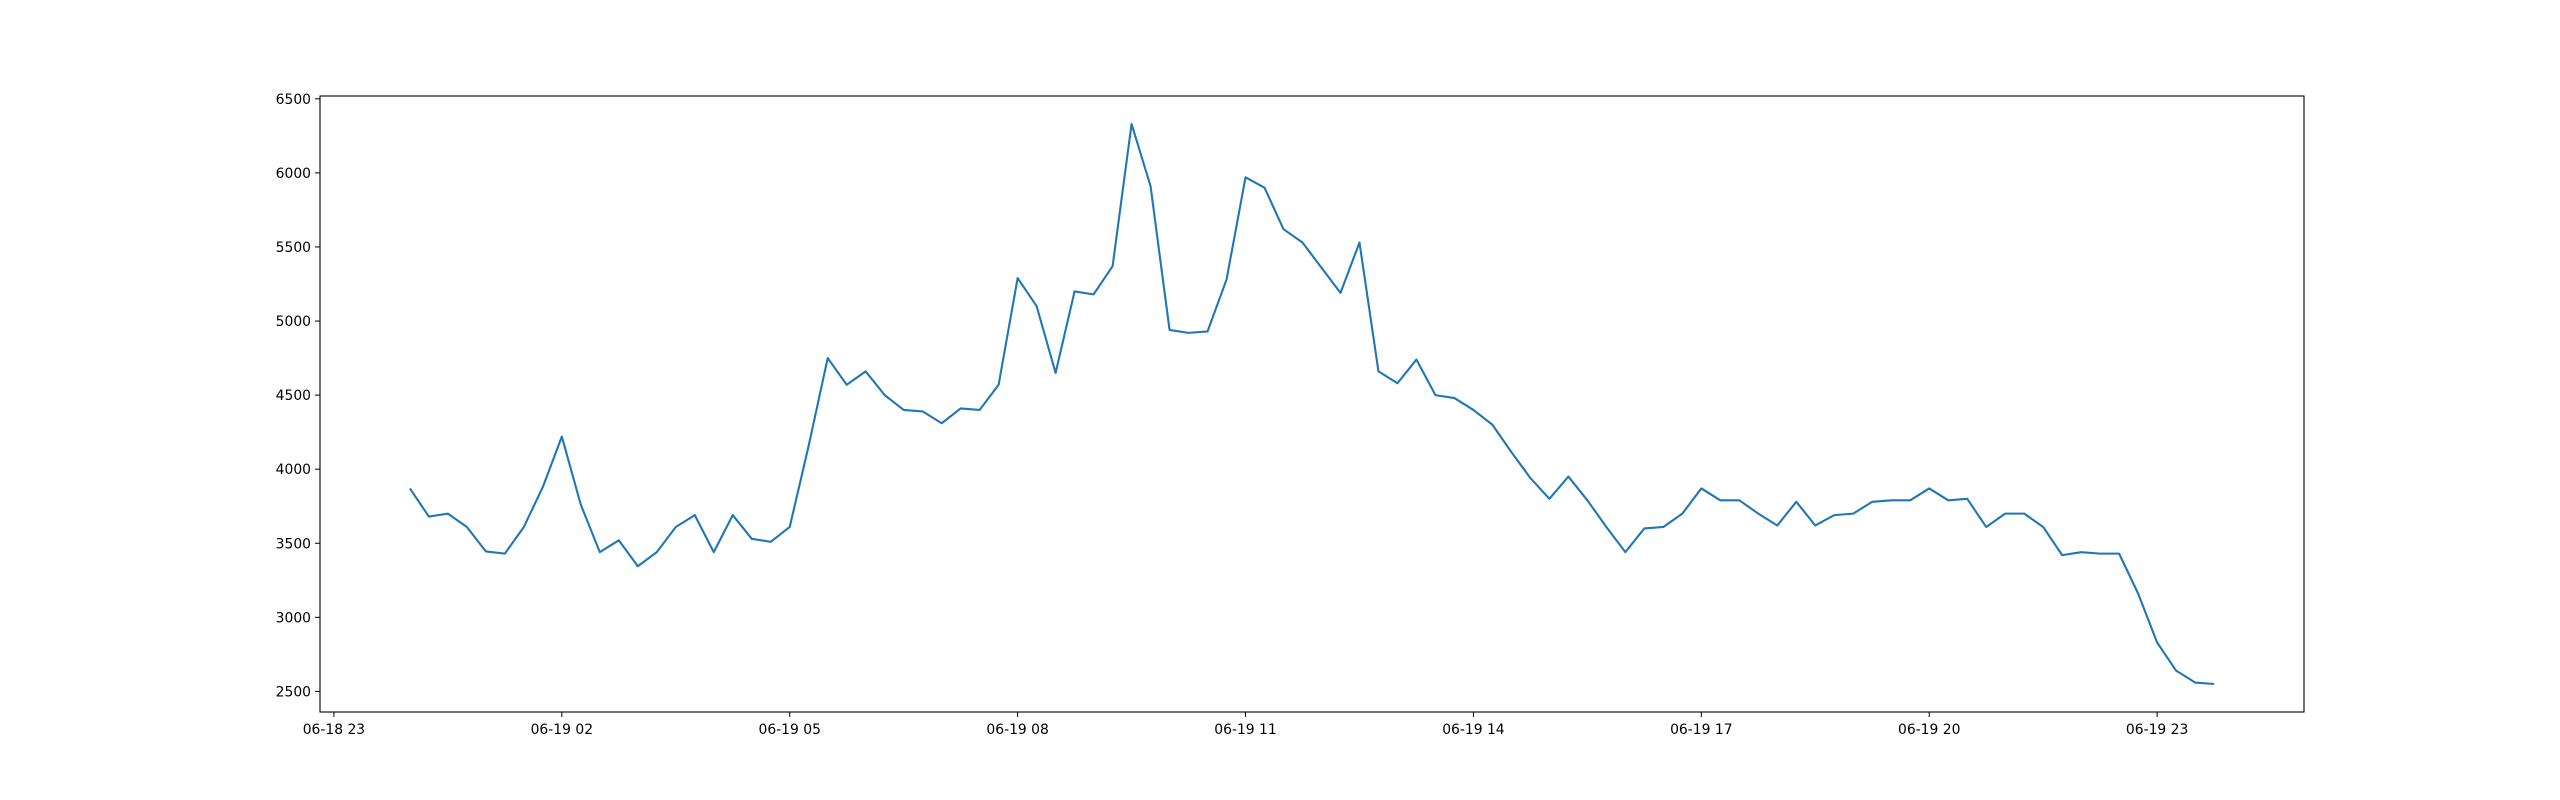 The width and height of the screenshot is (2560, 800). Describe the element at coordinates (789, 730) in the screenshot. I see `x-tick-label: 06-19 05` at that location.